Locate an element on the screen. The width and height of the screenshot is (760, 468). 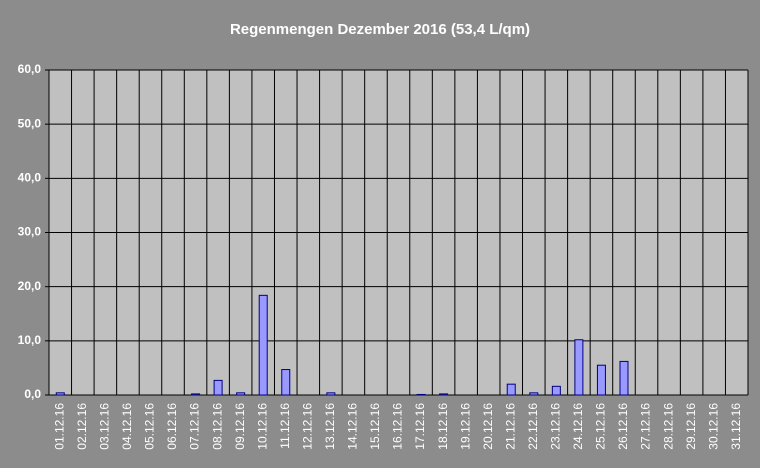
y-tick-label: 60,0 is located at coordinates (30, 69).